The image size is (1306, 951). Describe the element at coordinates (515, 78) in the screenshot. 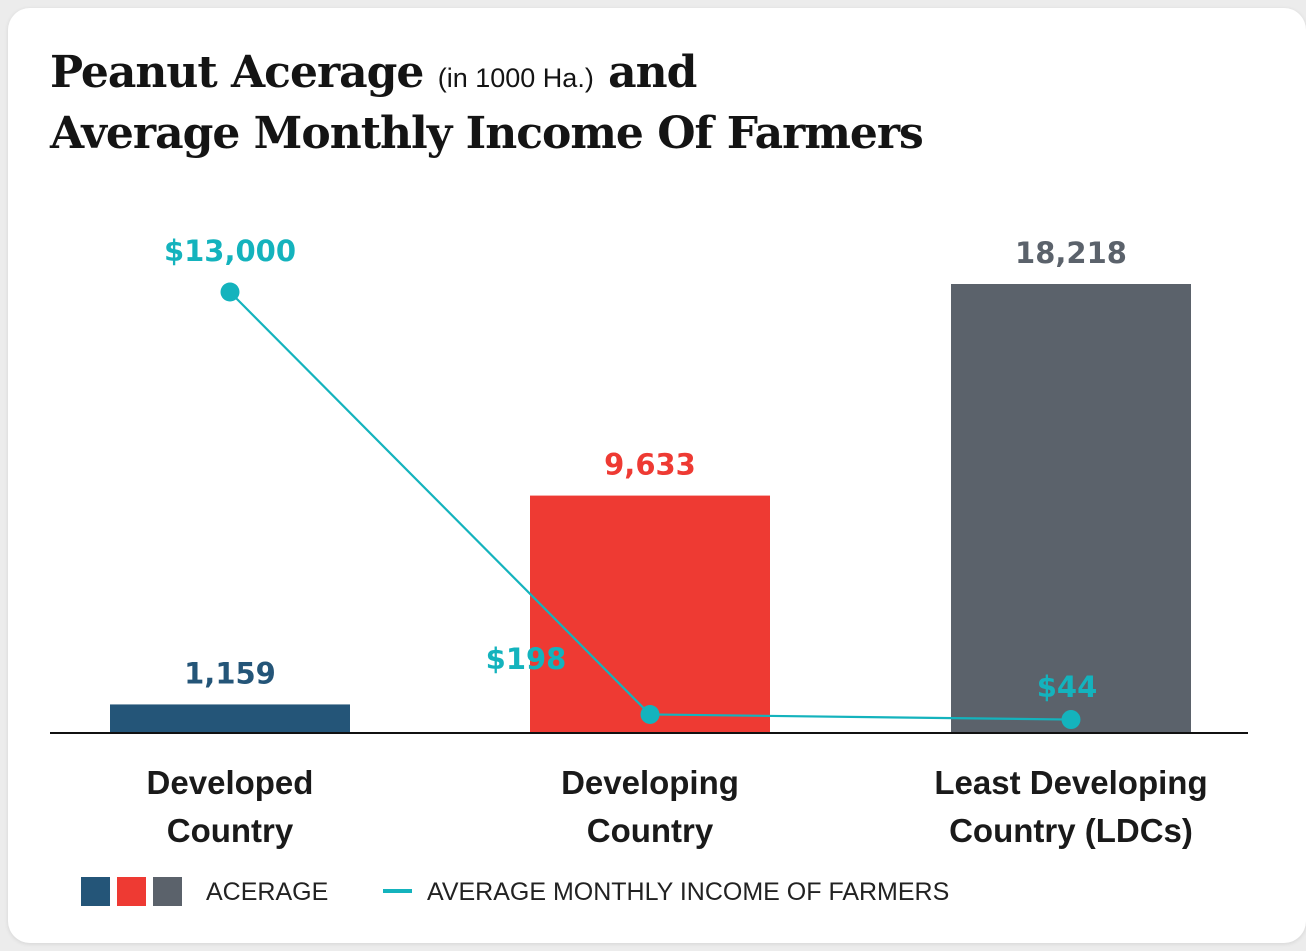

I see `title-unit: (in 1000 Ha.)` at that location.